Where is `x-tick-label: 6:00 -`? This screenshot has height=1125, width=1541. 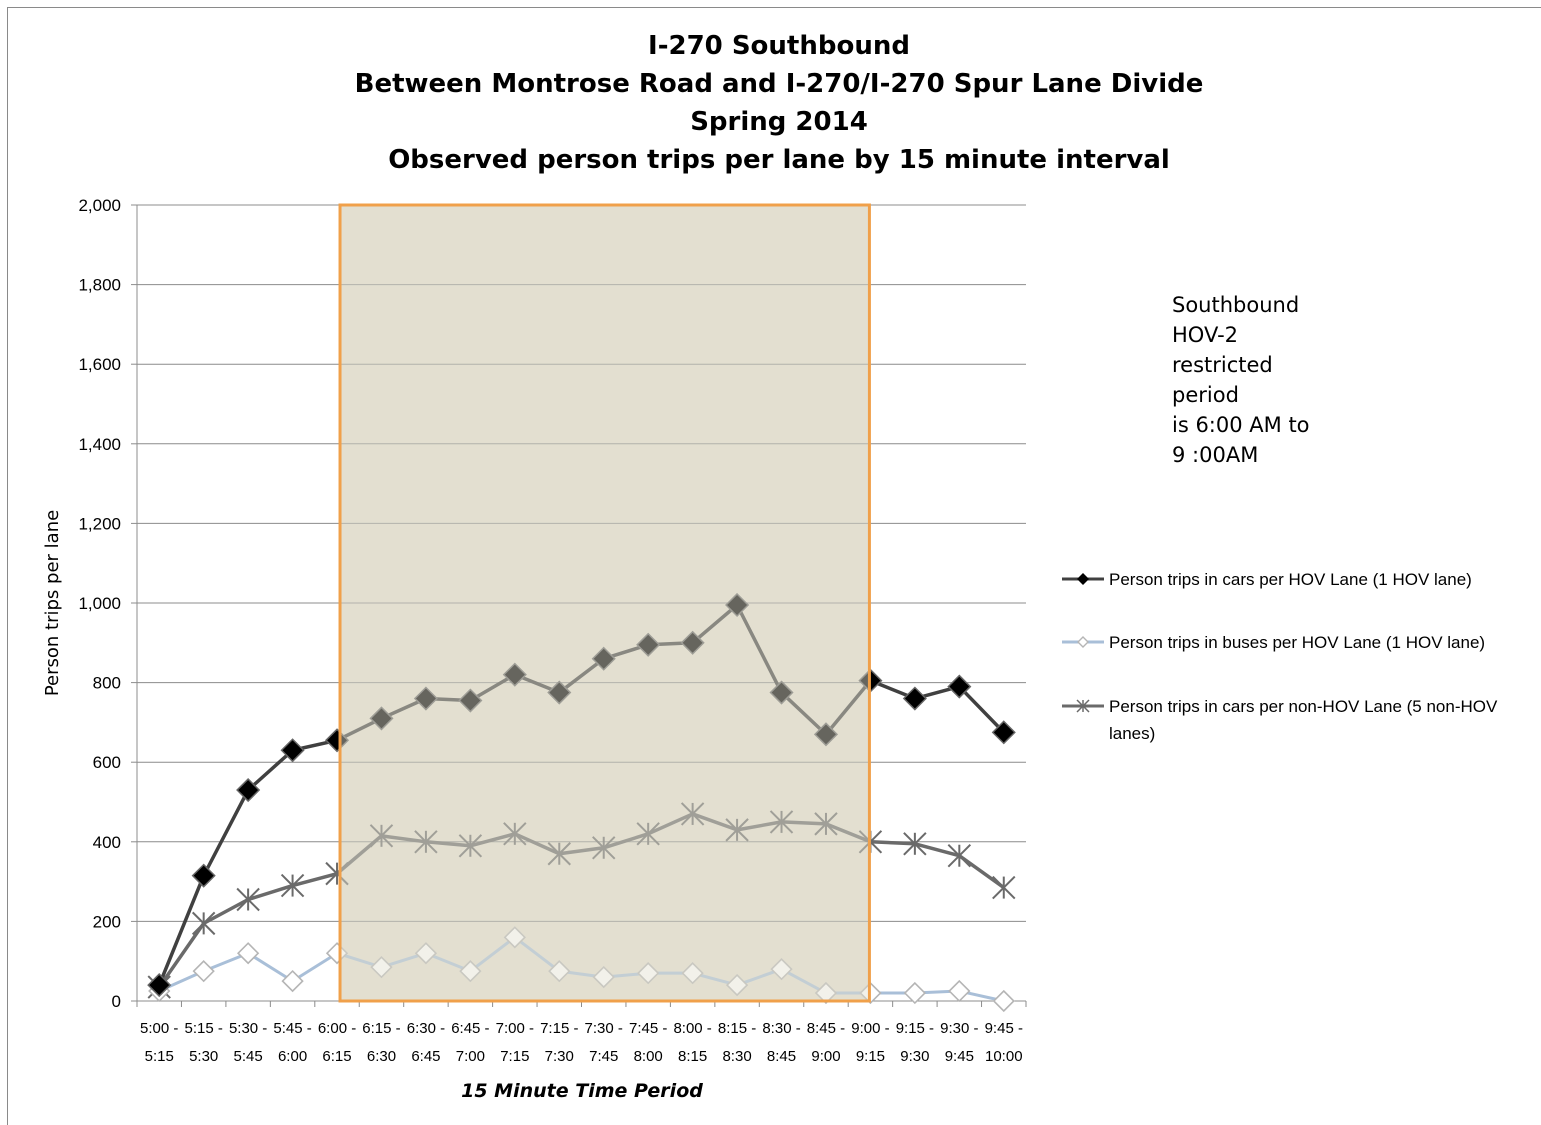 x-tick-label: 6:00 - is located at coordinates (337, 1028).